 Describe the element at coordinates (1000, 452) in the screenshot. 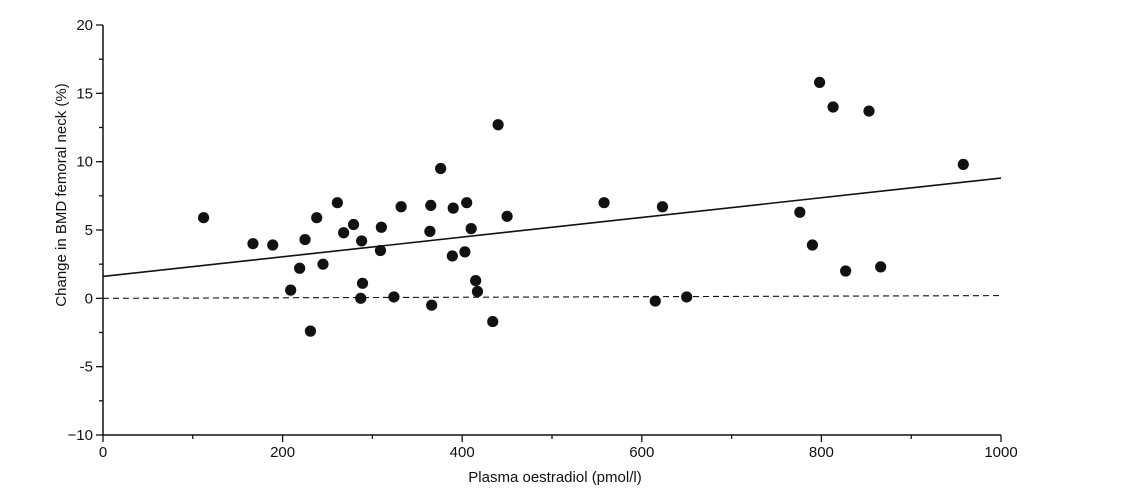

I see `x-tick-label: 1000` at that location.